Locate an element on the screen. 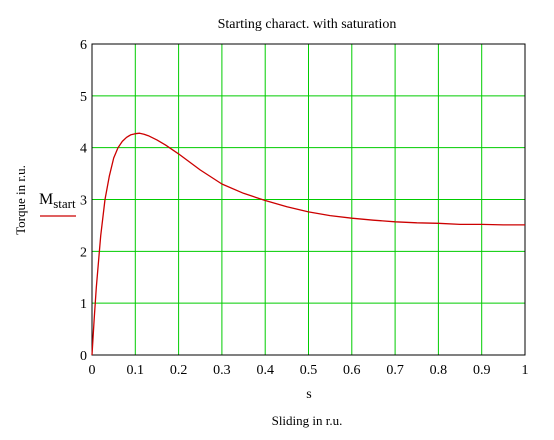 Image resolution: width=554 pixels, height=440 pixels. x-tick-label: 0.6 is located at coordinates (352, 370).